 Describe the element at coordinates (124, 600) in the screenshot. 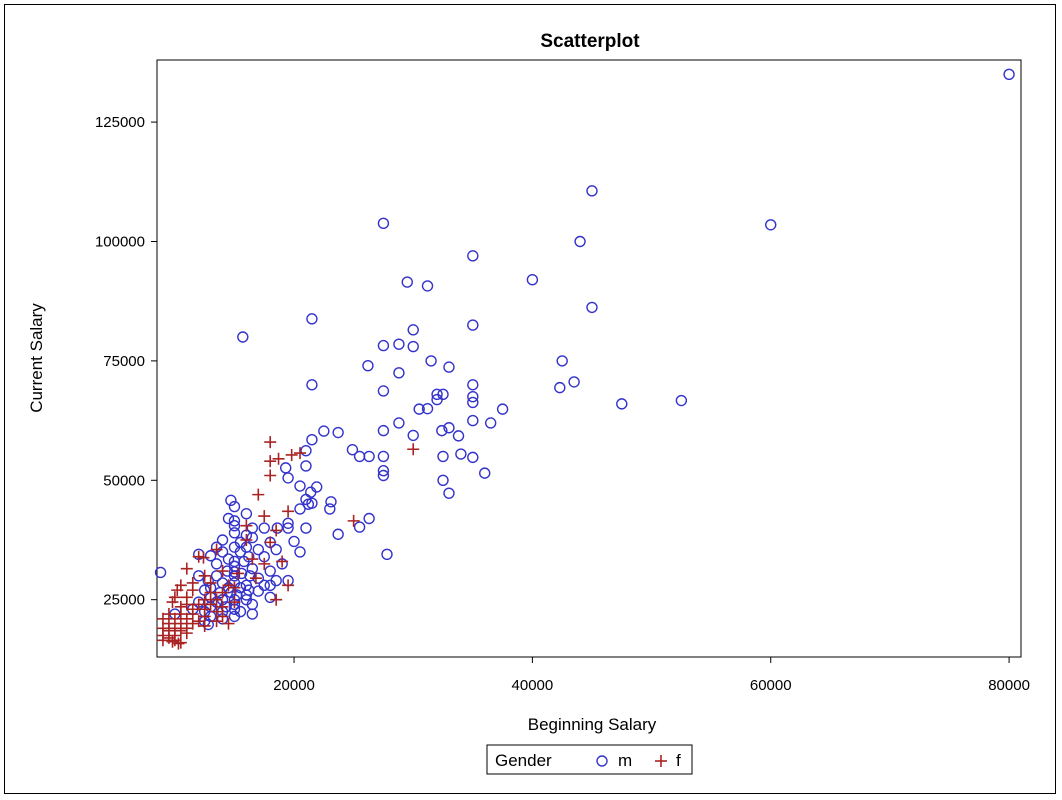

I see `y-tick-label: 25000` at that location.